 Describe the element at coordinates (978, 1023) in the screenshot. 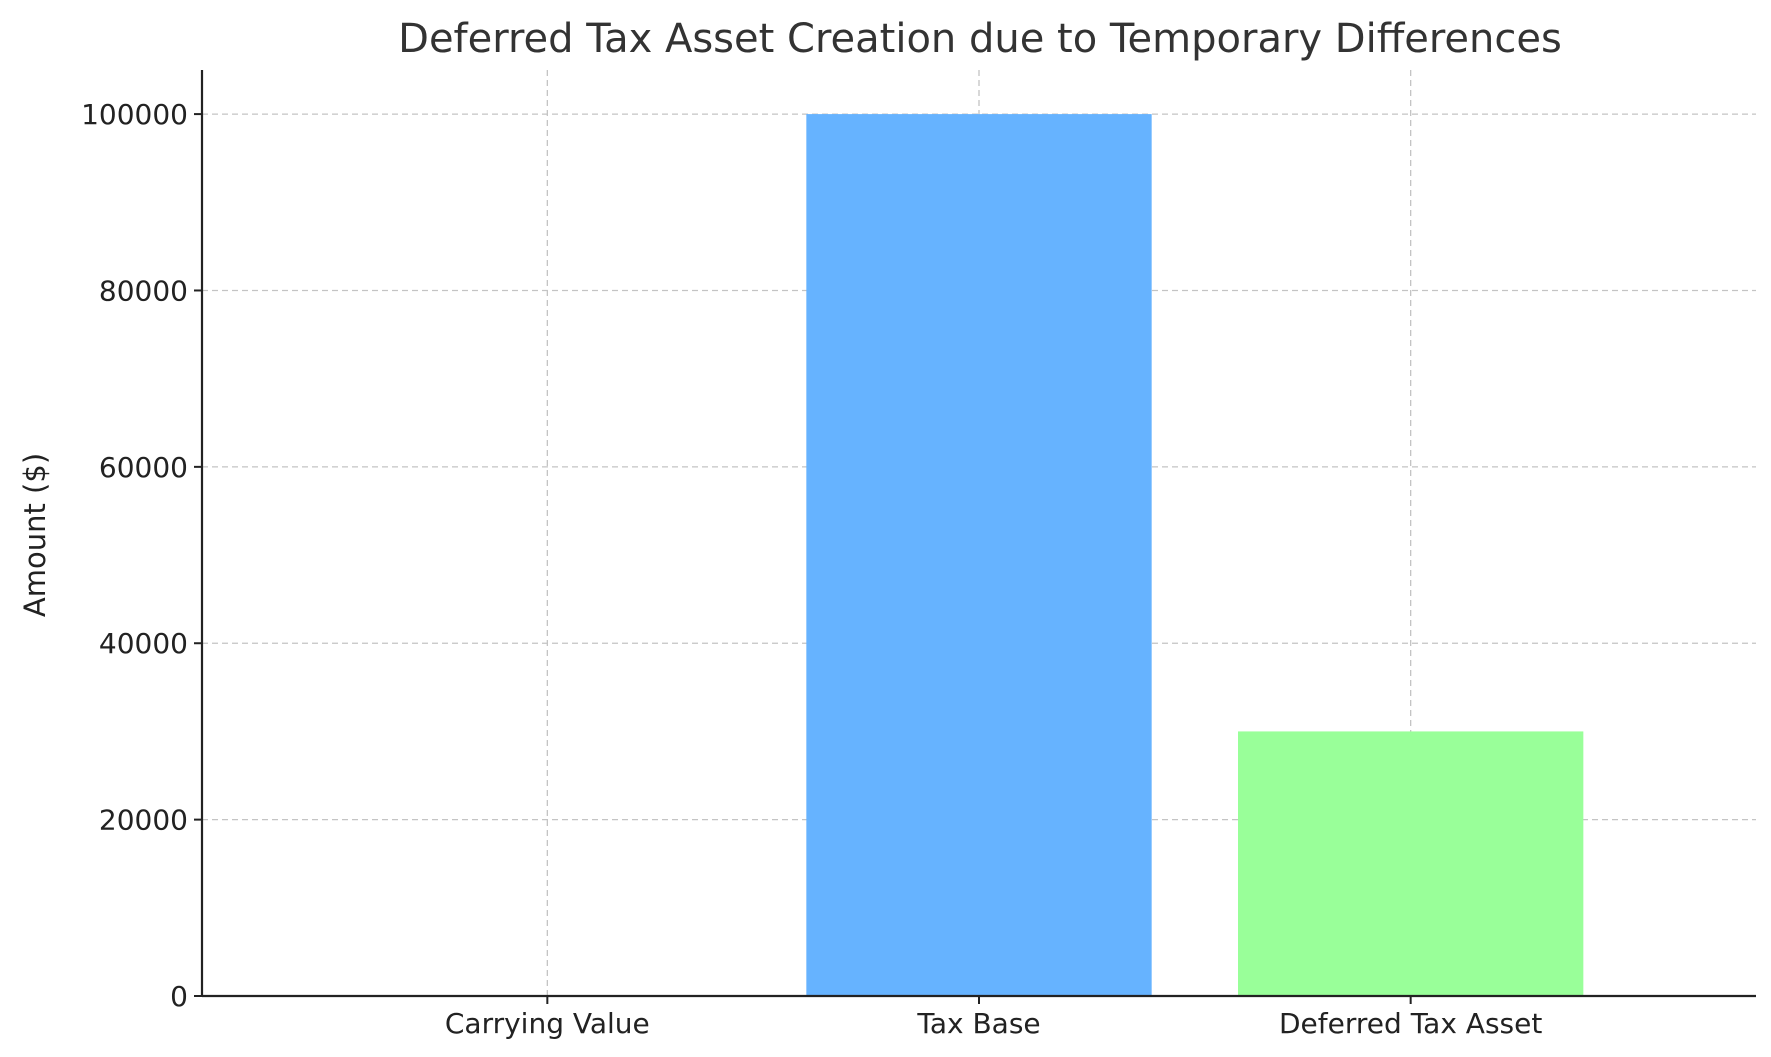

I see `x-tick-label: Tax Base` at that location.